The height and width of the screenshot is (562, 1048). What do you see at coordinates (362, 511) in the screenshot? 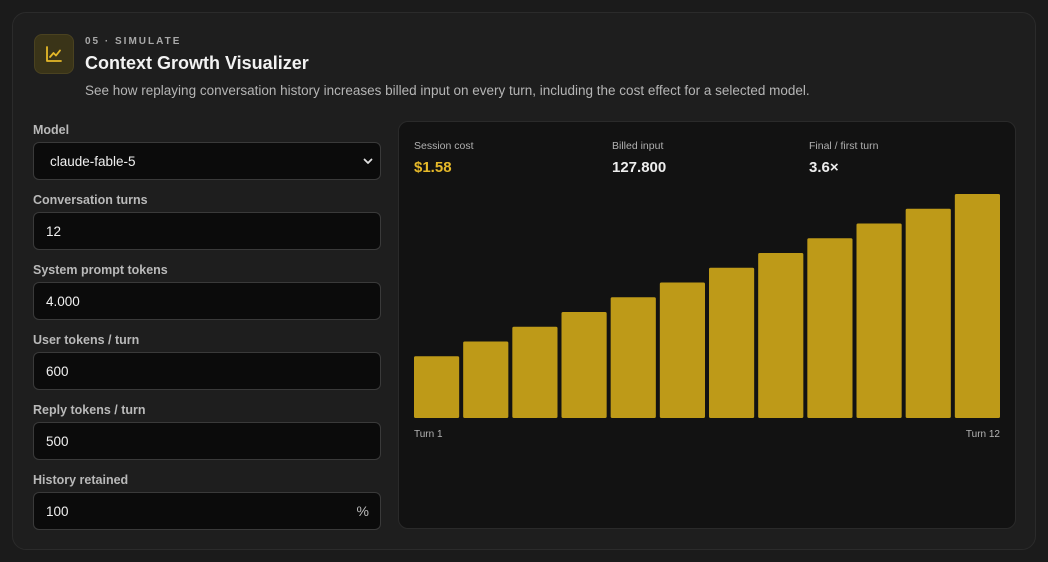
I see `percent-suffix: %` at bounding box center [362, 511].